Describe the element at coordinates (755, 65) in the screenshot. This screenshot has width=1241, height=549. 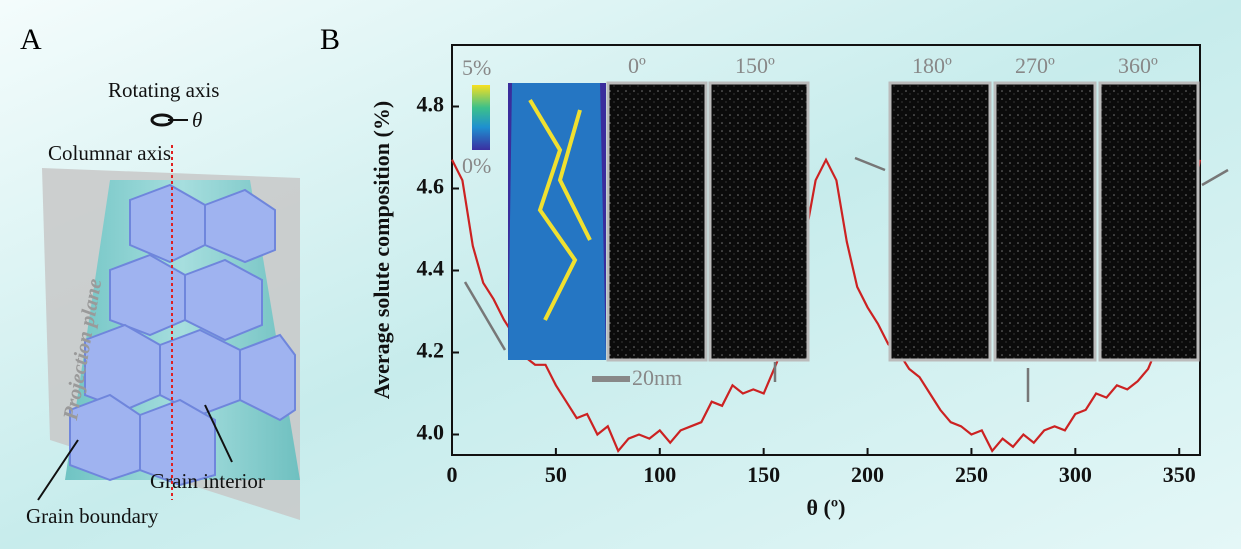
I see `inset-label: 150º` at that location.